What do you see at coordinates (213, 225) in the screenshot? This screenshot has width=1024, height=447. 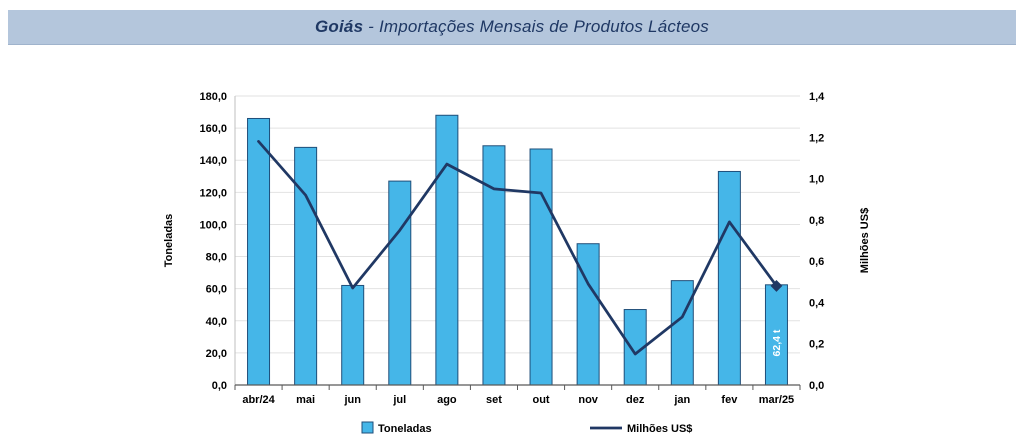 I see `left-axis-tick-label: 100,0` at bounding box center [213, 225].